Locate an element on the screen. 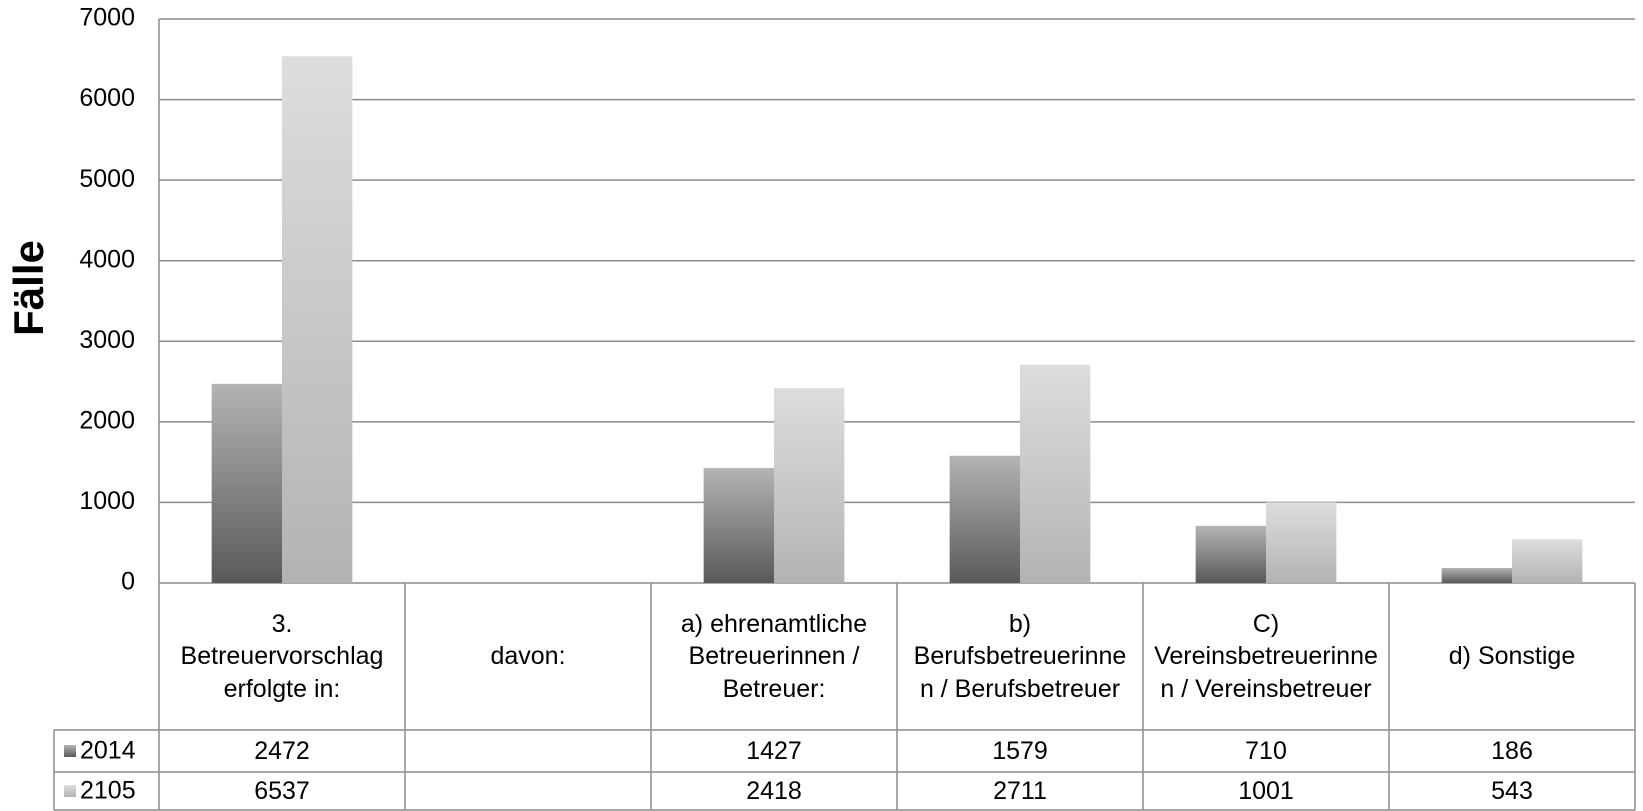  table-value: 2418 is located at coordinates (774, 790).